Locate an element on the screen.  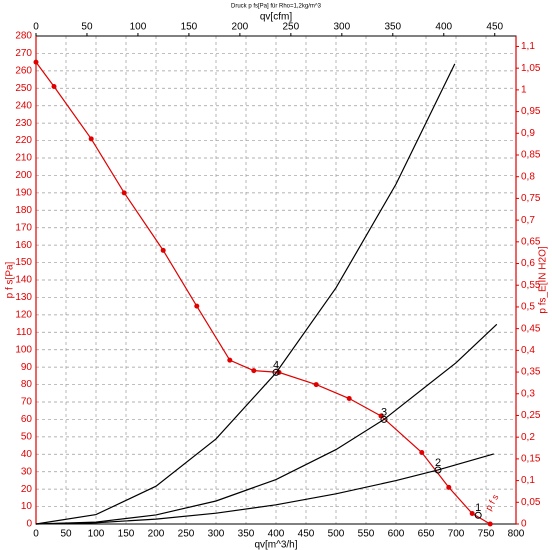
y-axis-title: p f s[Pa] is located at coordinates (10, 279).